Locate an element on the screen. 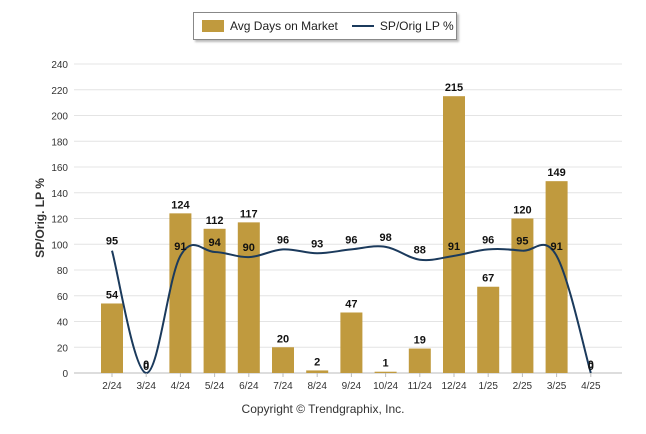 Image resolution: width=646 pixels, height=434 pixels. x-tick-label: 5/24 is located at coordinates (215, 386).